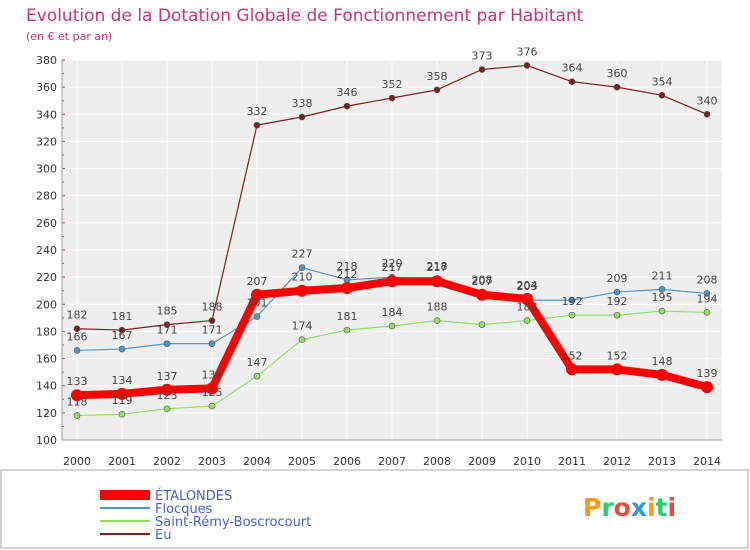 The height and width of the screenshot is (550, 750). I want to click on x-tick-label: 2005, so click(302, 461).